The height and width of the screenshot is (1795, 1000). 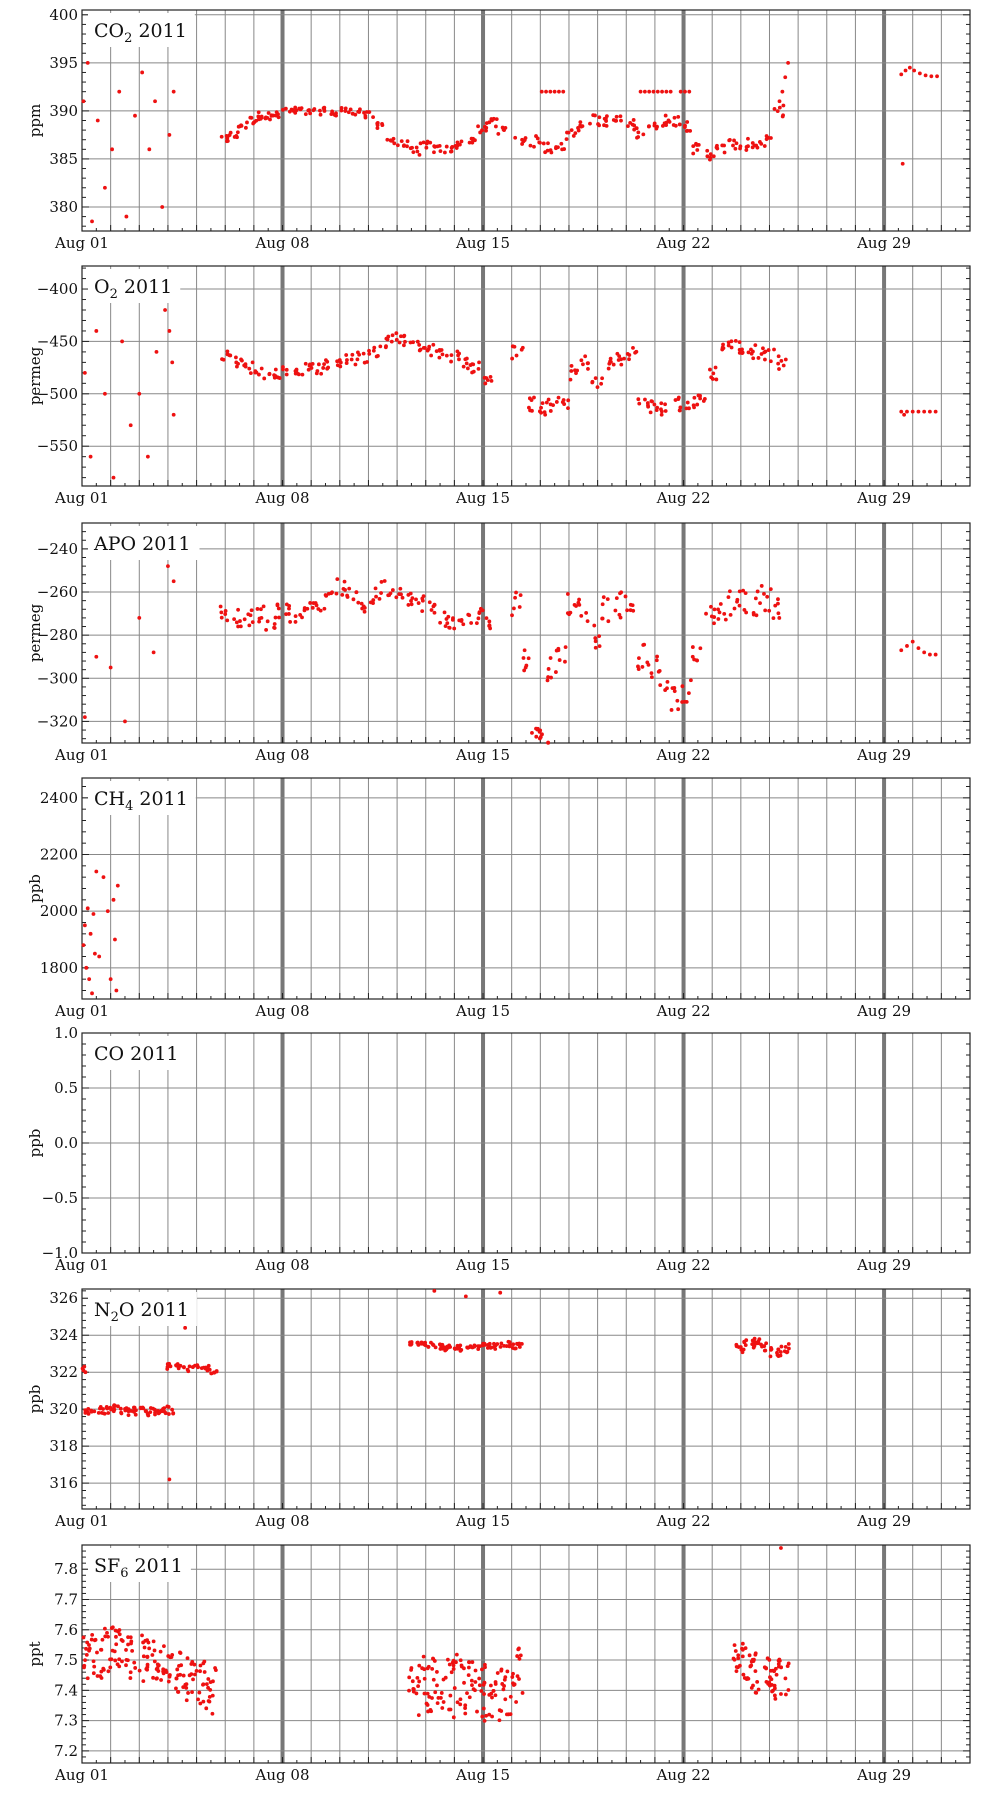 What do you see at coordinates (63, 111) in the screenshot?
I see `y-tick-label: 390` at bounding box center [63, 111].